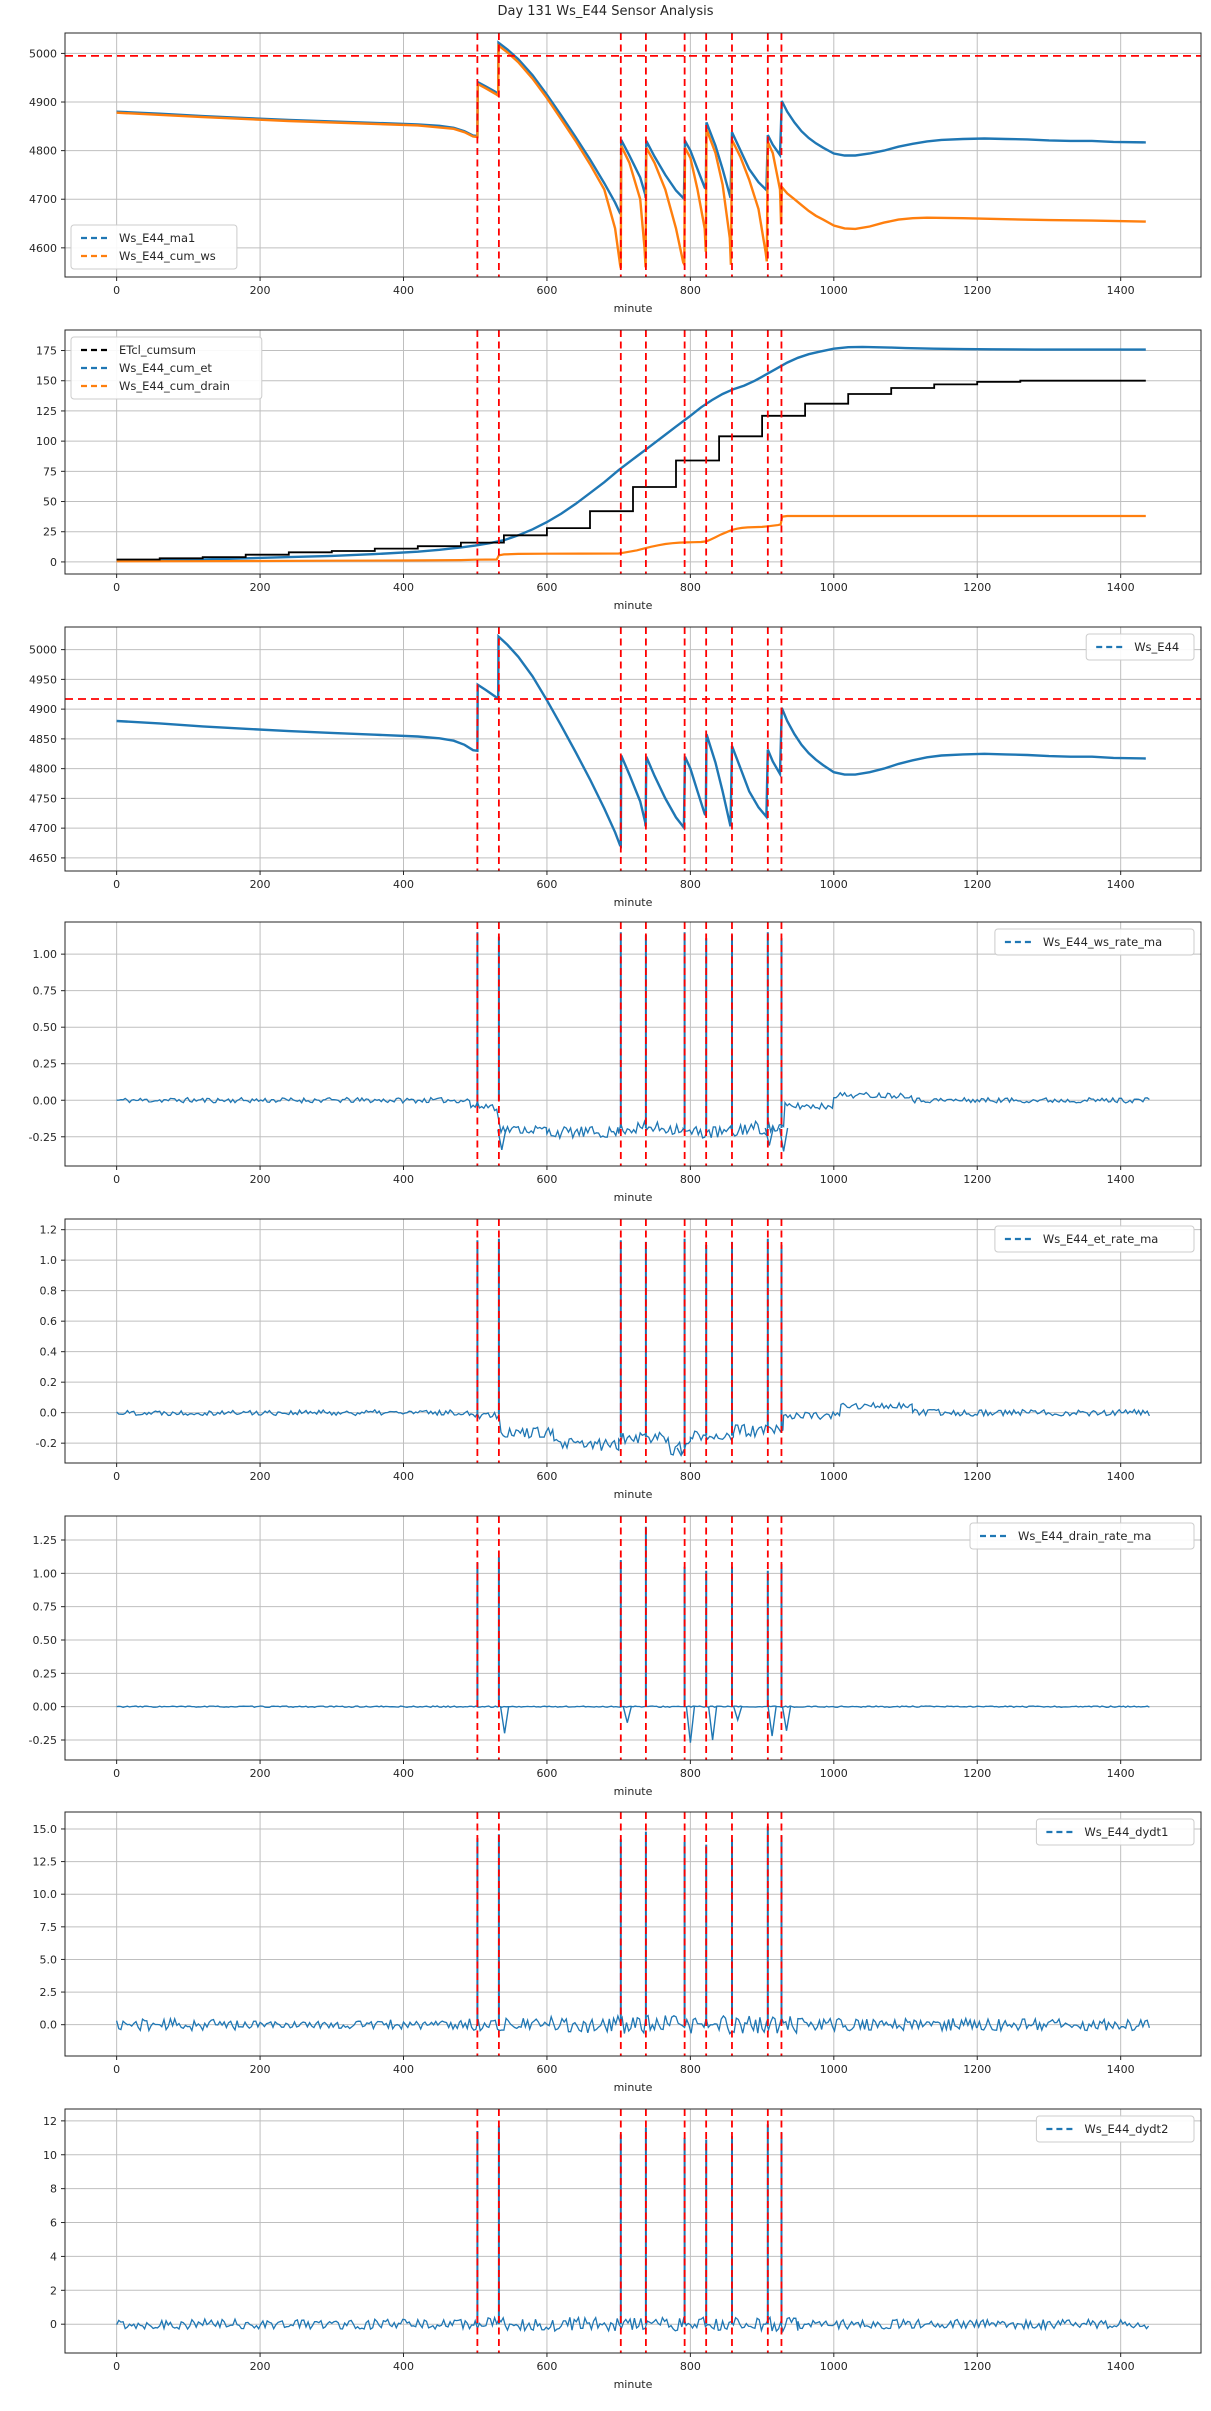  Describe the element at coordinates (1156, 647) in the screenshot. I see `svg-text: Ws_E44` at that location.